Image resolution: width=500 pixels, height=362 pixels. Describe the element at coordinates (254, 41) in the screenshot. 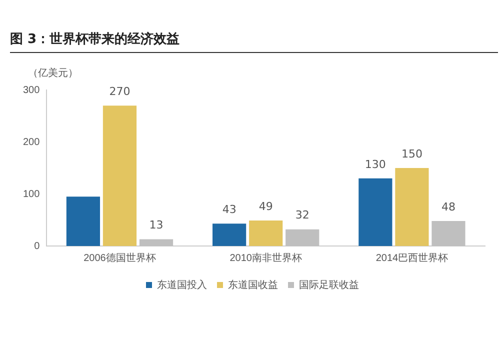

I see `chart-title: 图 3：世界杯带来的经济效益` at that location.